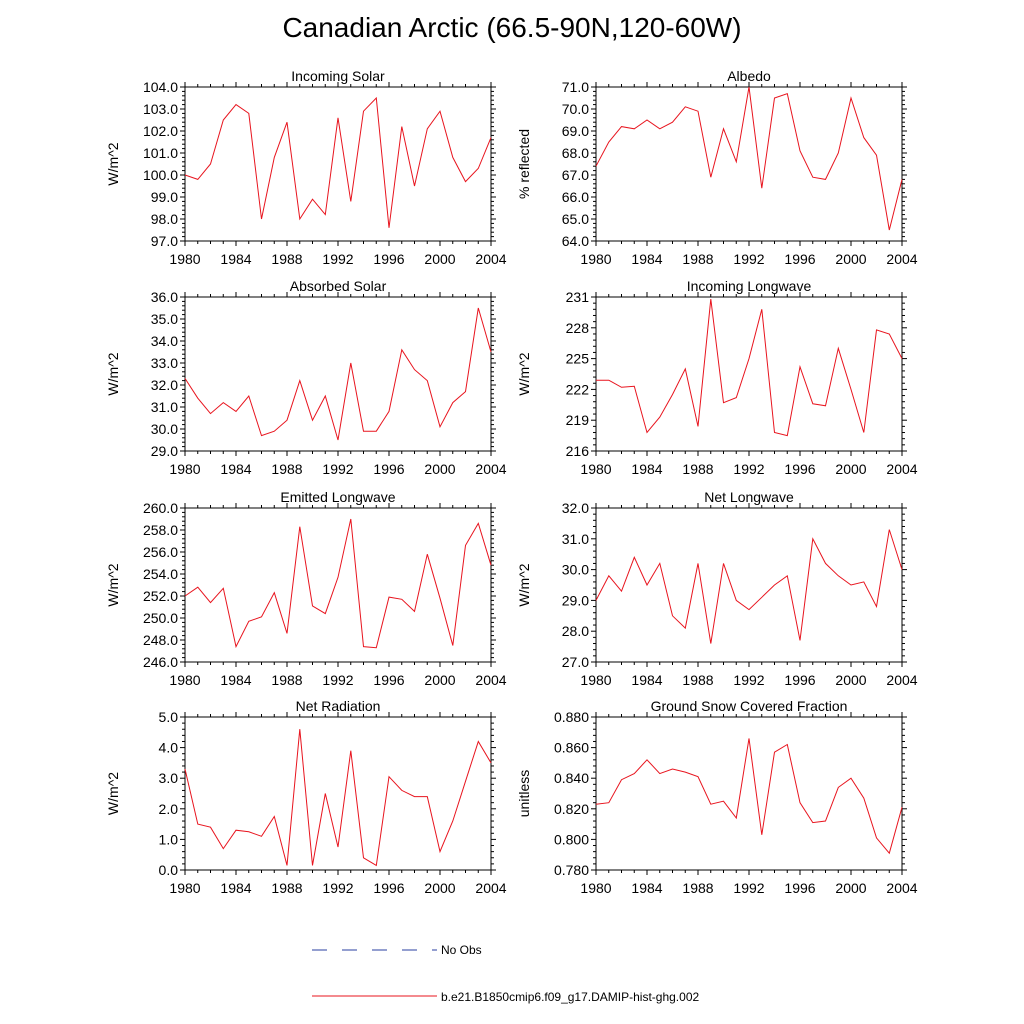 The image size is (1024, 1024). What do you see at coordinates (575, 197) in the screenshot?
I see `y-tick-label: 66.0` at bounding box center [575, 197].